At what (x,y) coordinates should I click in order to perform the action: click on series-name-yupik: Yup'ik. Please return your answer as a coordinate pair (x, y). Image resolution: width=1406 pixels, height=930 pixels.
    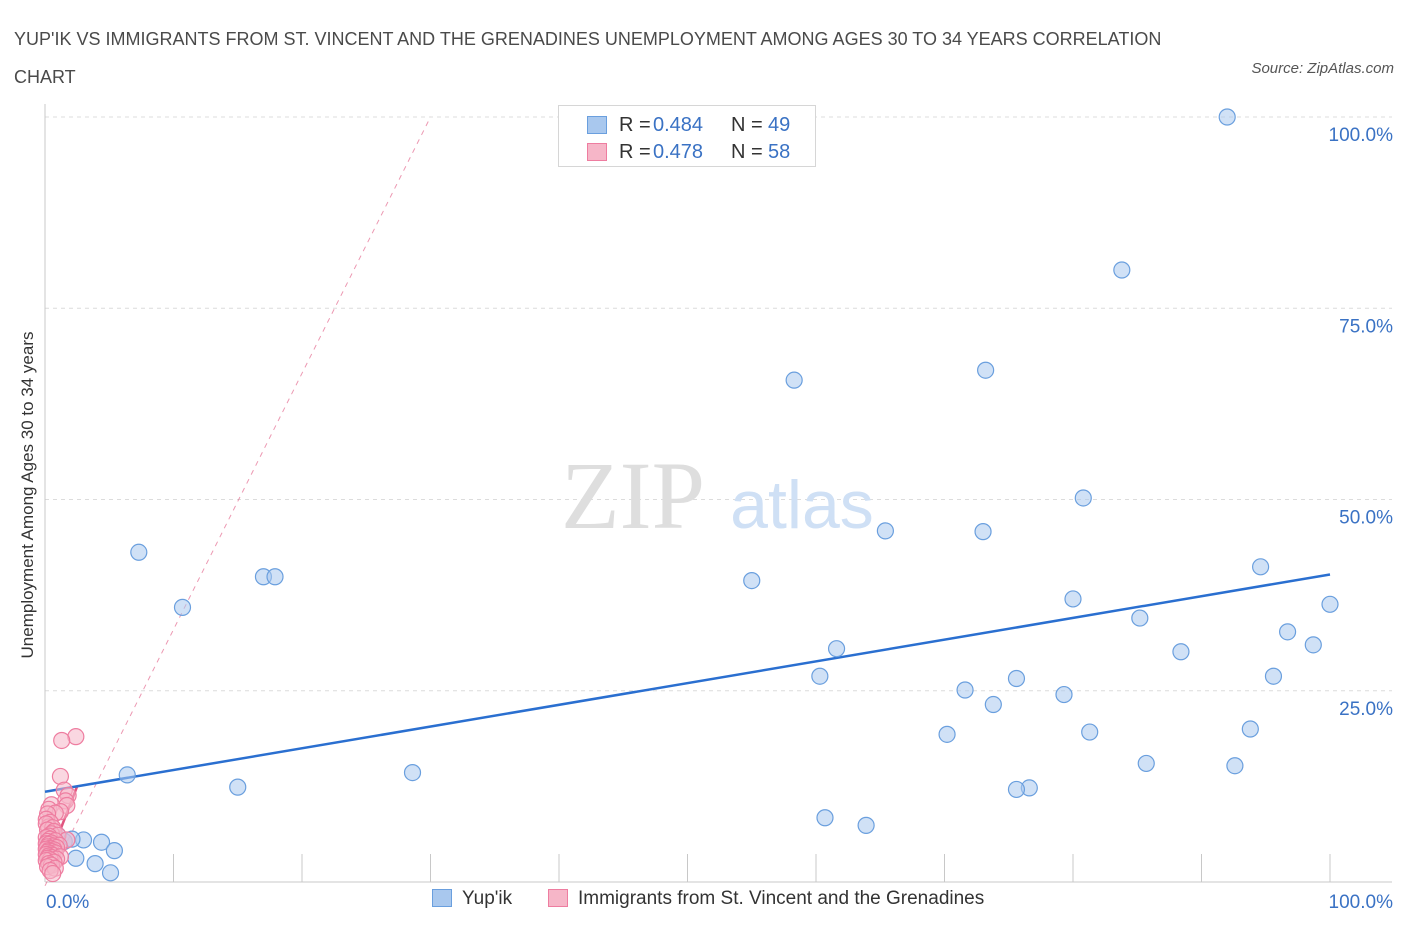
    Looking at the image, I should click on (487, 898).